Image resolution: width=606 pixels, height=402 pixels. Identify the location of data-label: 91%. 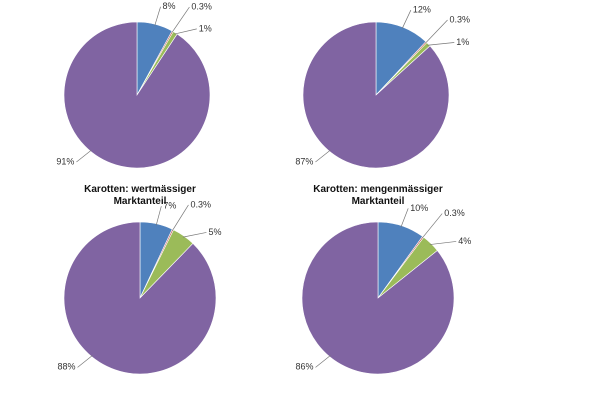
(65, 161).